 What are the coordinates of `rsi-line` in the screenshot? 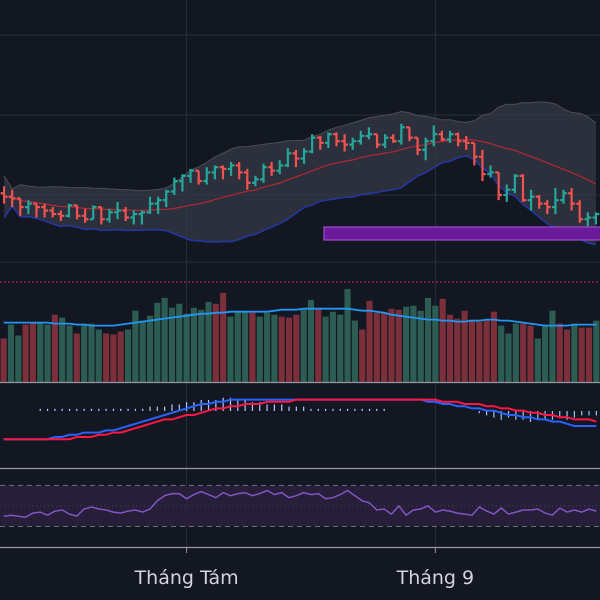 It's located at (300, 503).